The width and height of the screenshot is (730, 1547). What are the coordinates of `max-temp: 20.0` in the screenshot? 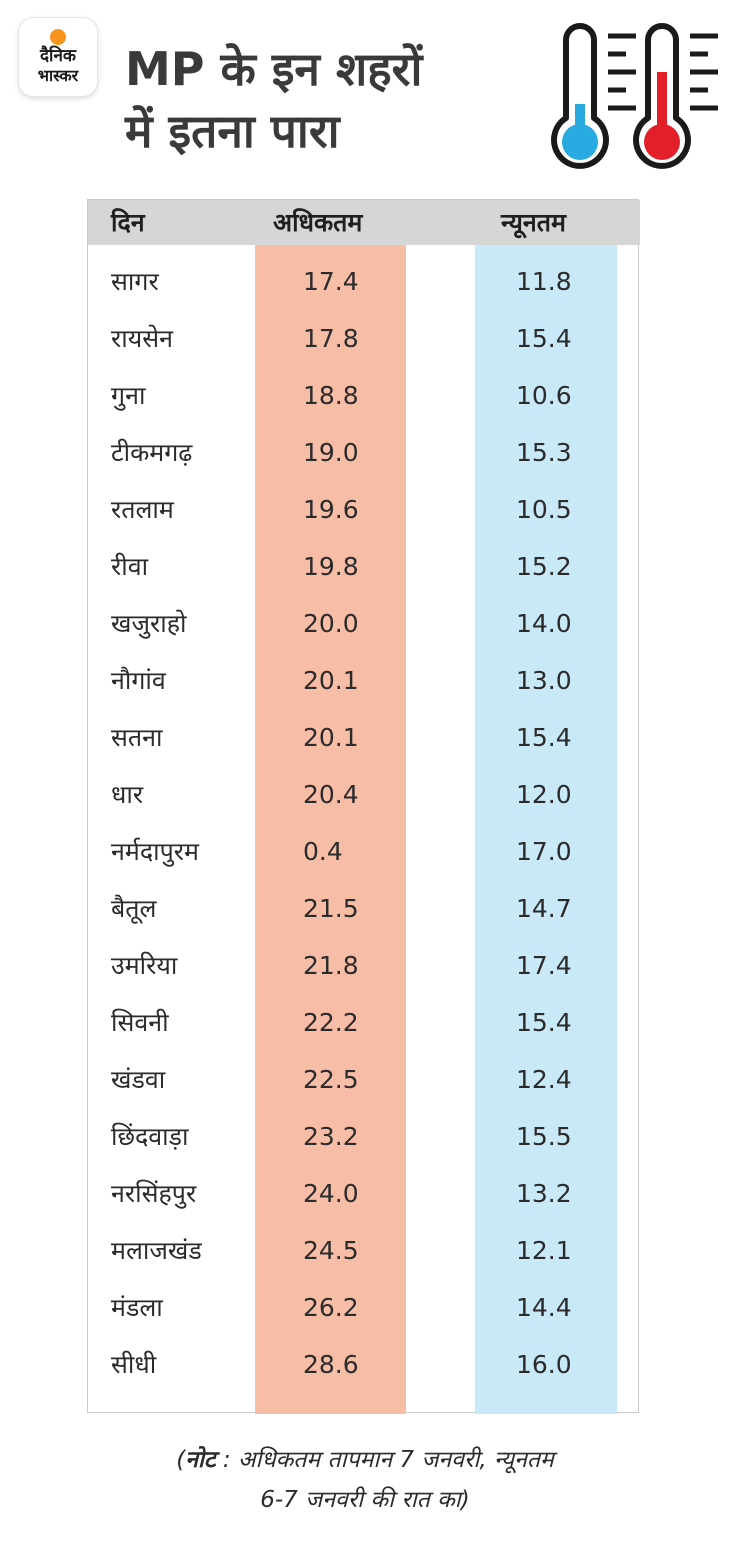 It's located at (331, 623).